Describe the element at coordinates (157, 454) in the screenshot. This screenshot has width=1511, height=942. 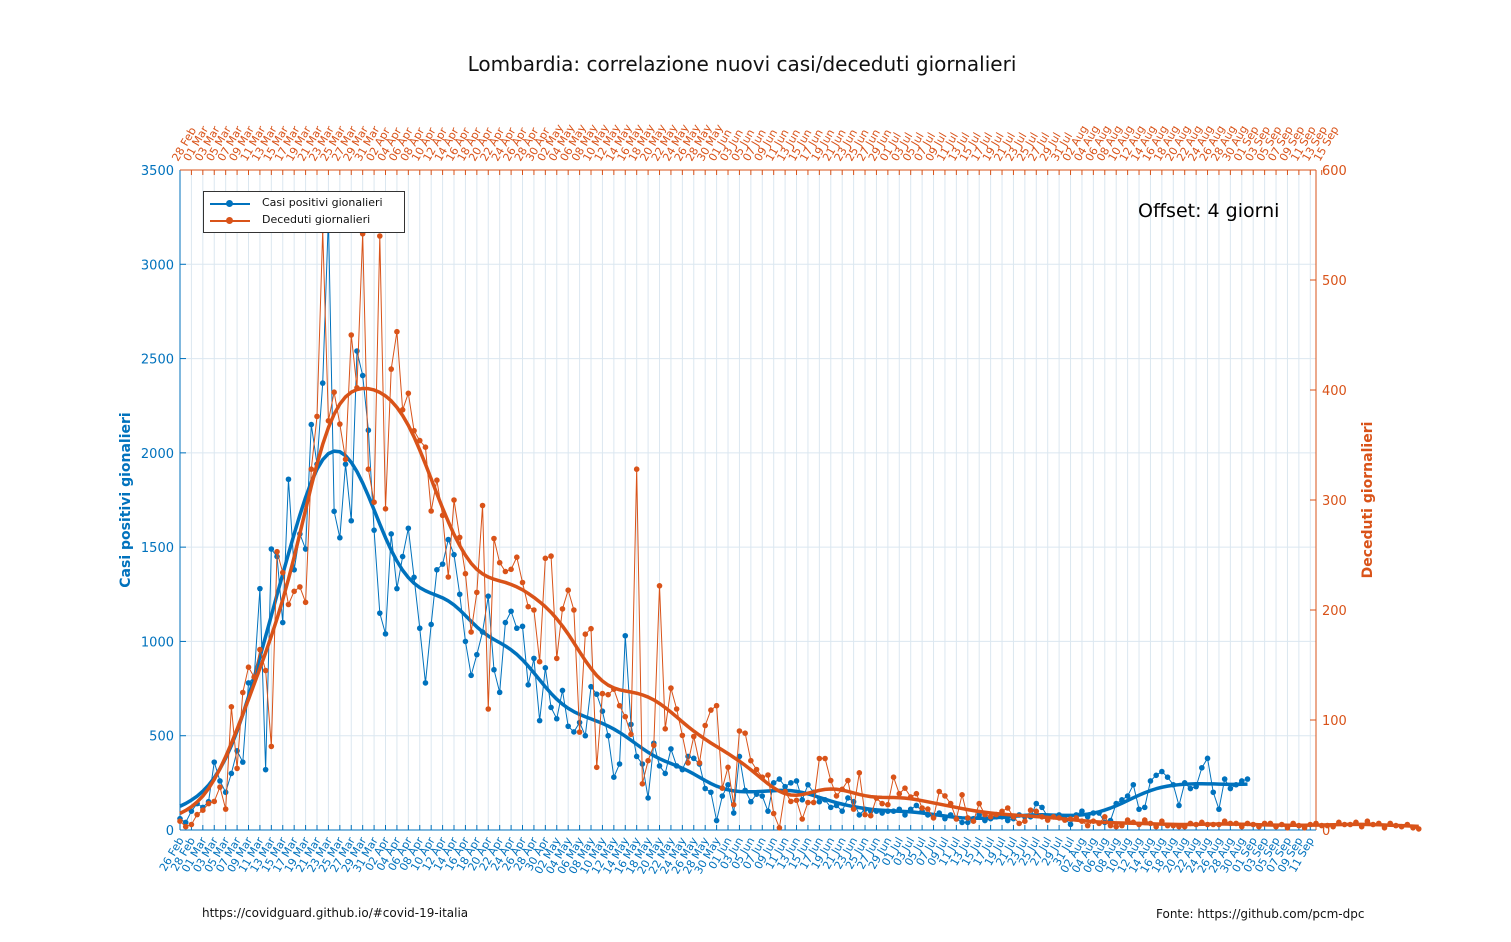
I see `left-tick-label: 2000` at that location.